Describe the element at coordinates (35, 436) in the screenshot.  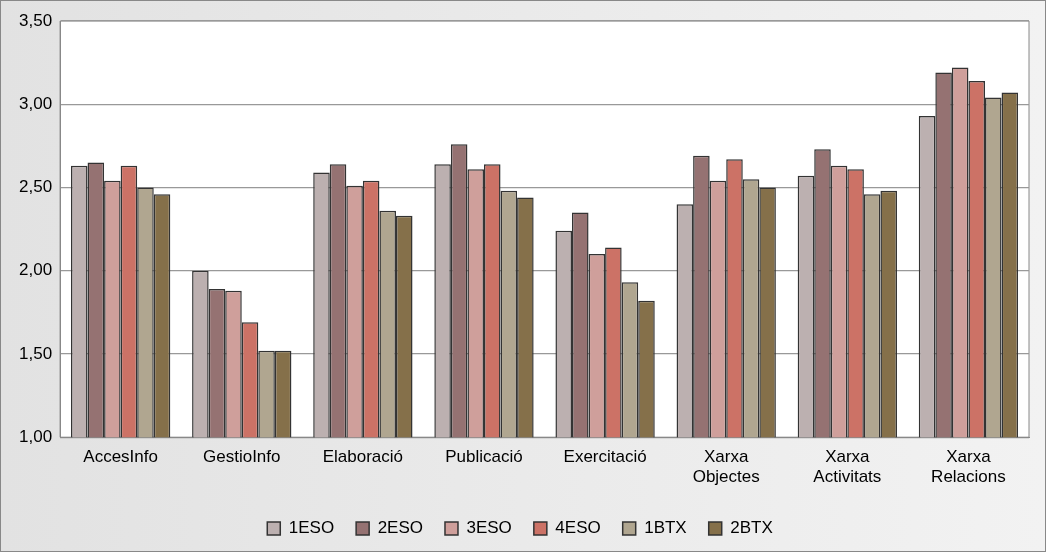
I see `y-tick-label: 1,00` at that location.